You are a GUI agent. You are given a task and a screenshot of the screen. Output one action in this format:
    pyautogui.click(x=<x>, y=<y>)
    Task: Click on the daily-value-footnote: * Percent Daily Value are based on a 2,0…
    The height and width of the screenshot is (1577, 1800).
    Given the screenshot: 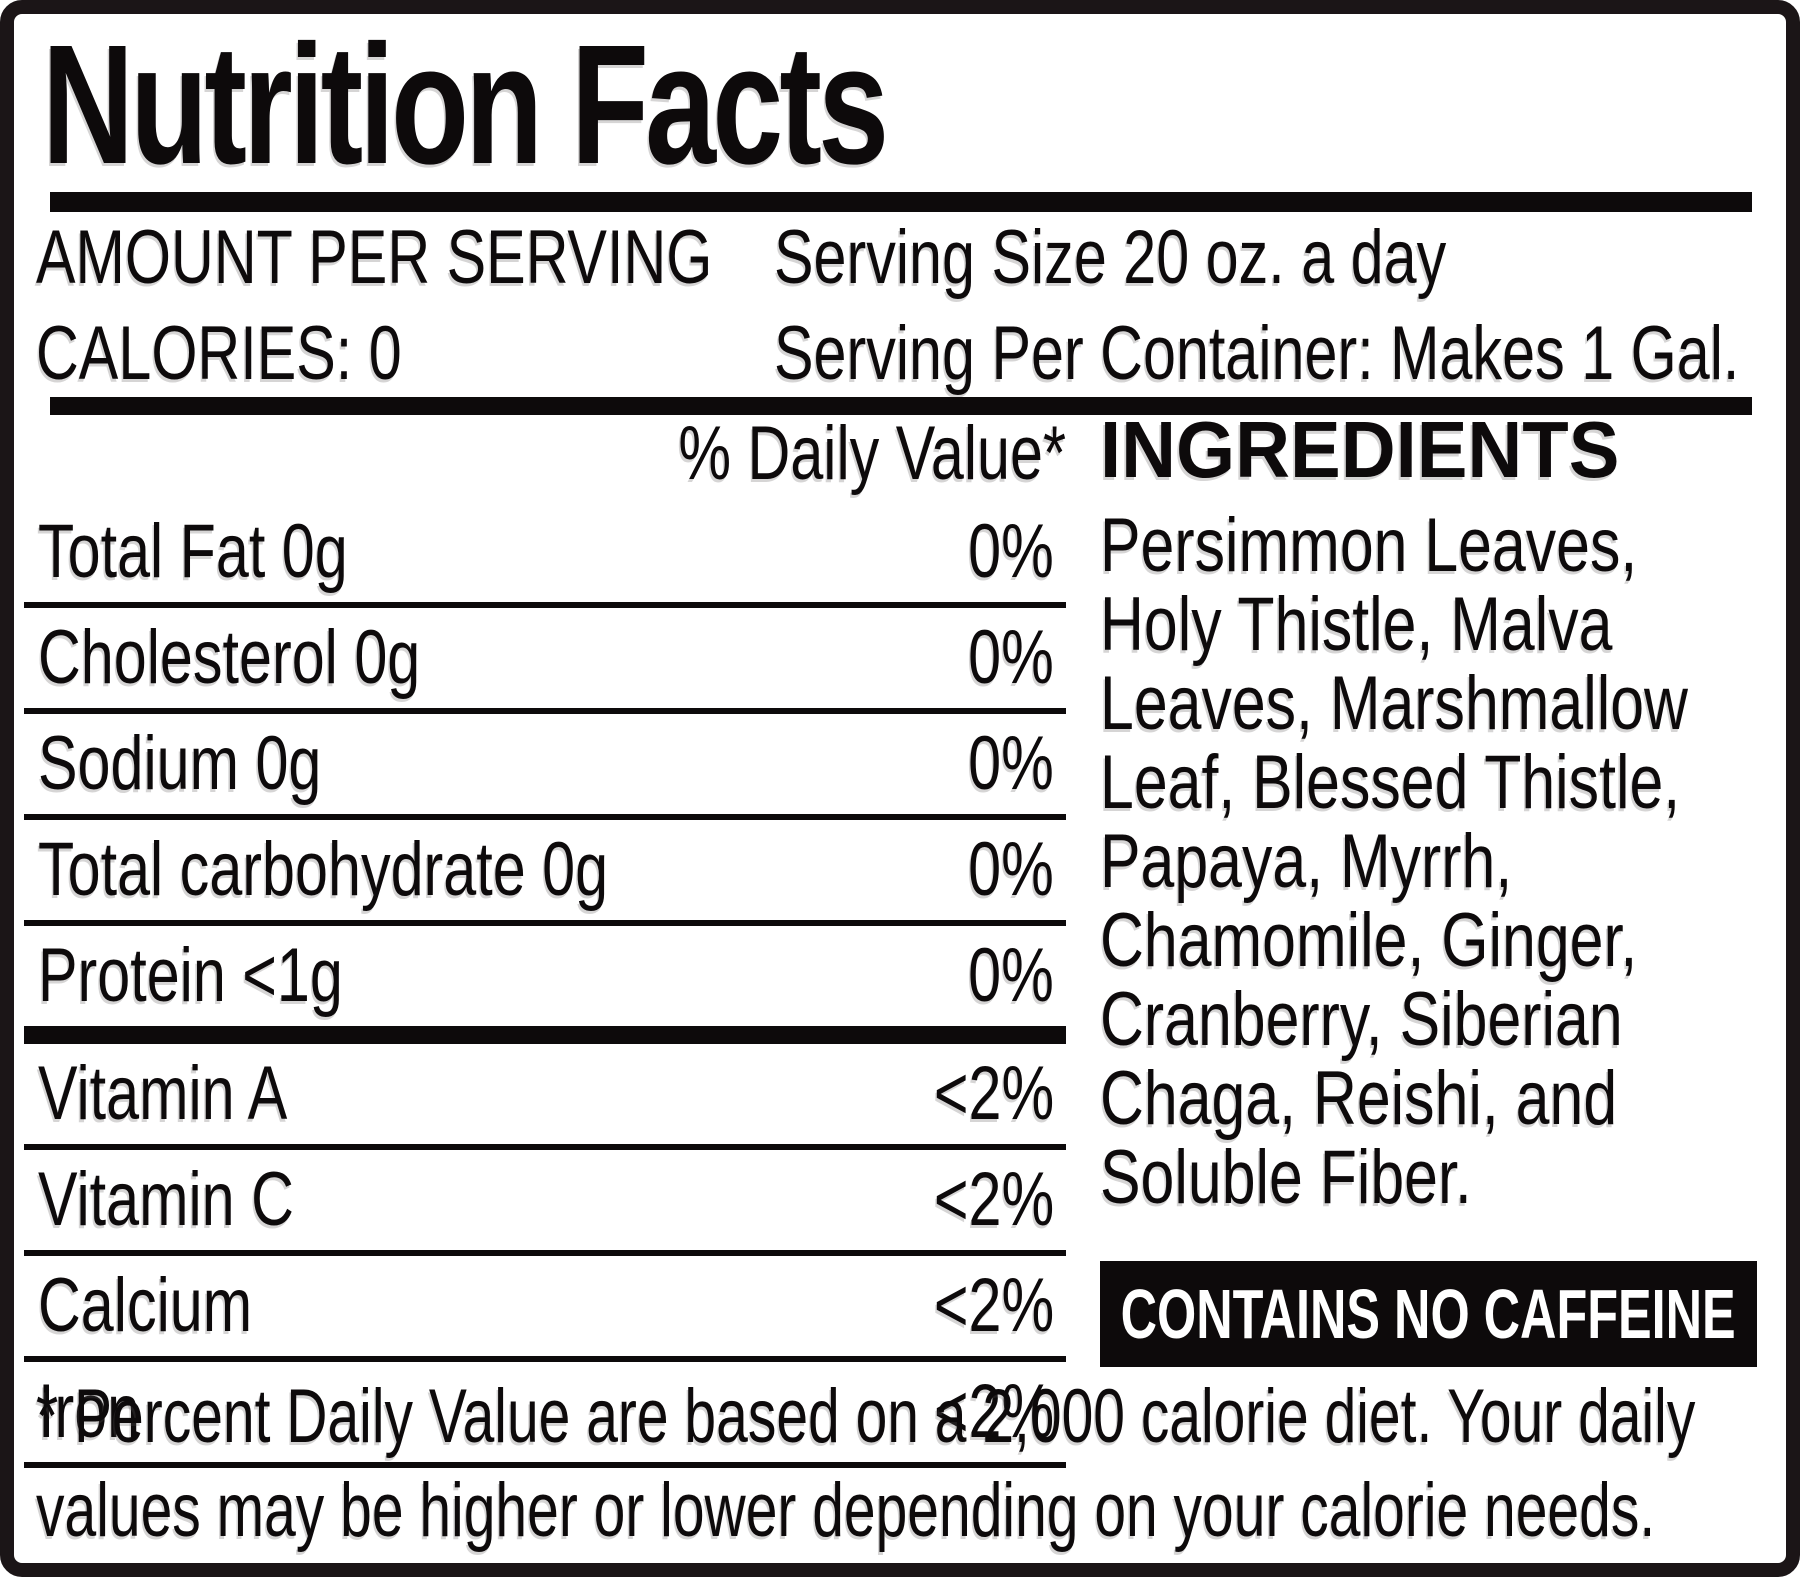 What is the action you would take?
    pyautogui.click(x=911, y=1464)
    